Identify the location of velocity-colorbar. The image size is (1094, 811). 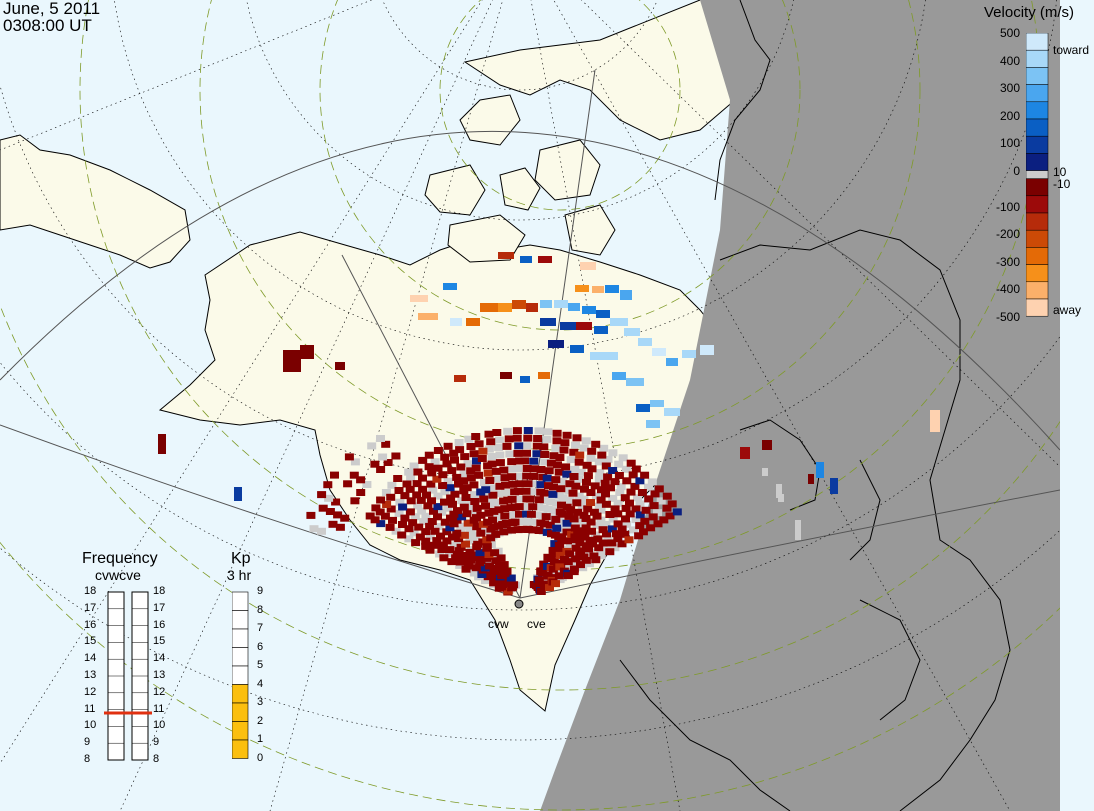
(1037, 175).